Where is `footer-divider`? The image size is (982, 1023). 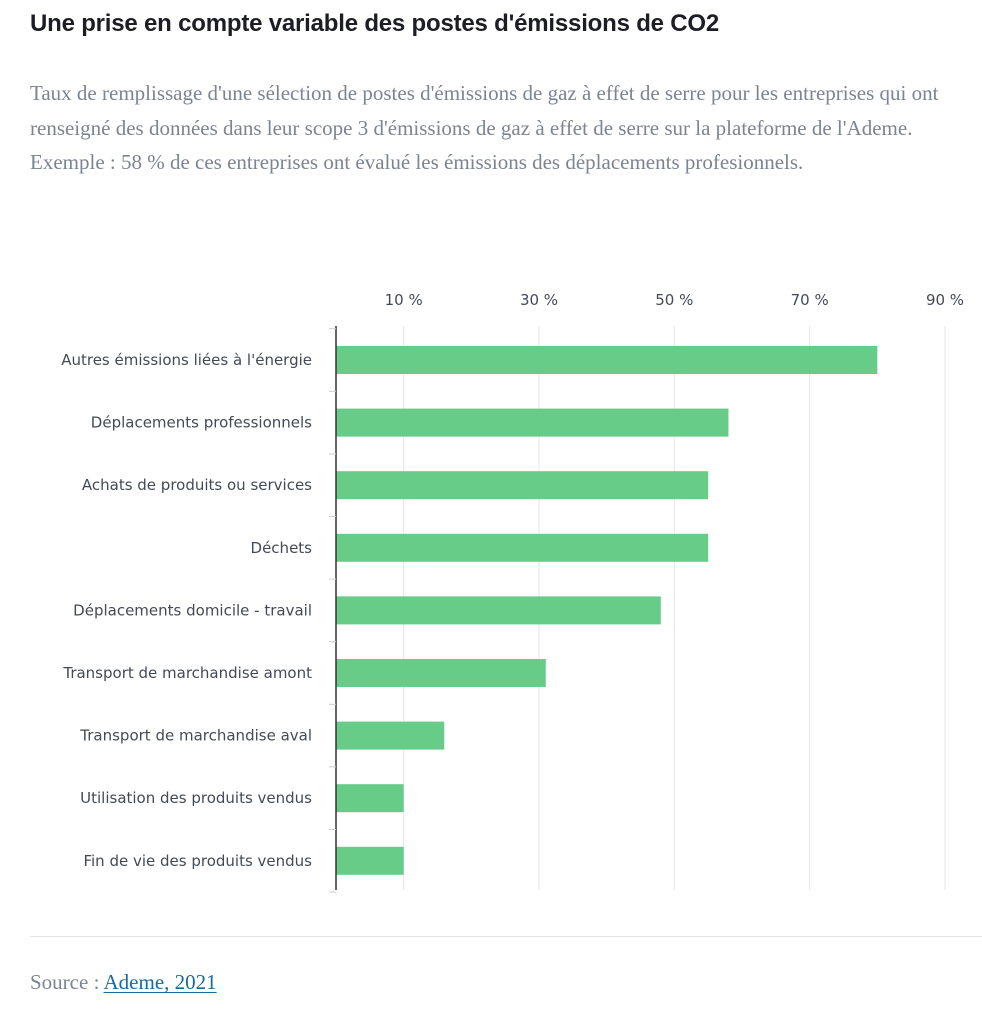
footer-divider is located at coordinates (506, 936).